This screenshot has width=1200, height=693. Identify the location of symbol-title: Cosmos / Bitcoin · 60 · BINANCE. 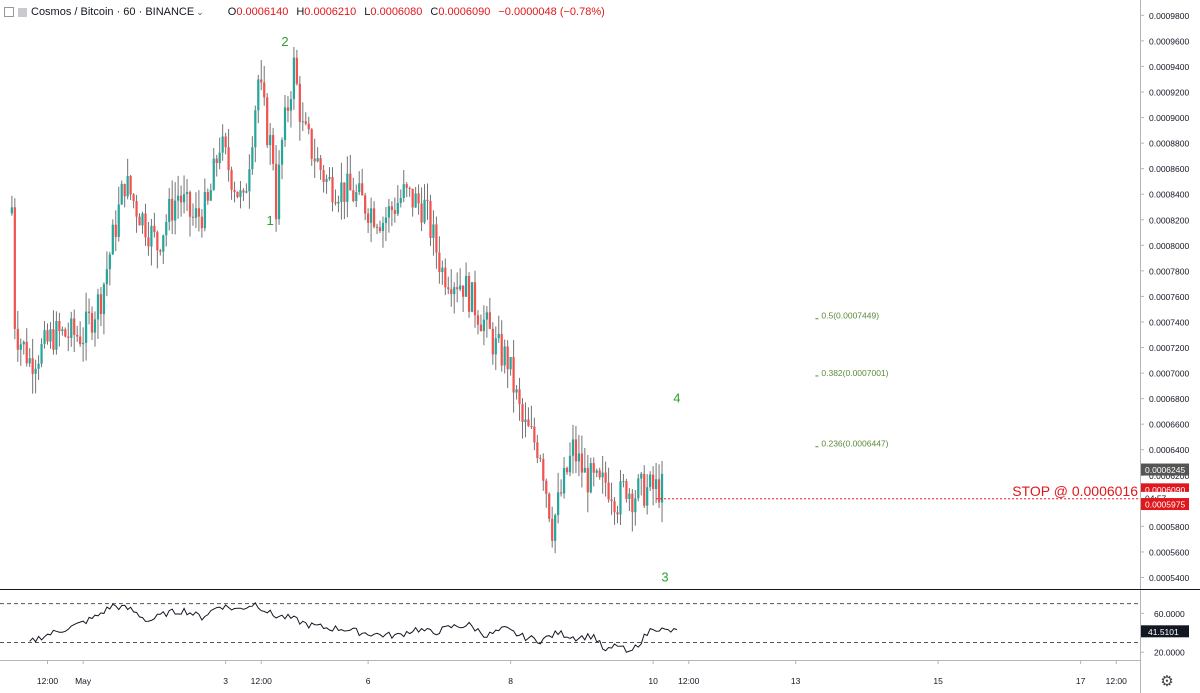
(113, 12).